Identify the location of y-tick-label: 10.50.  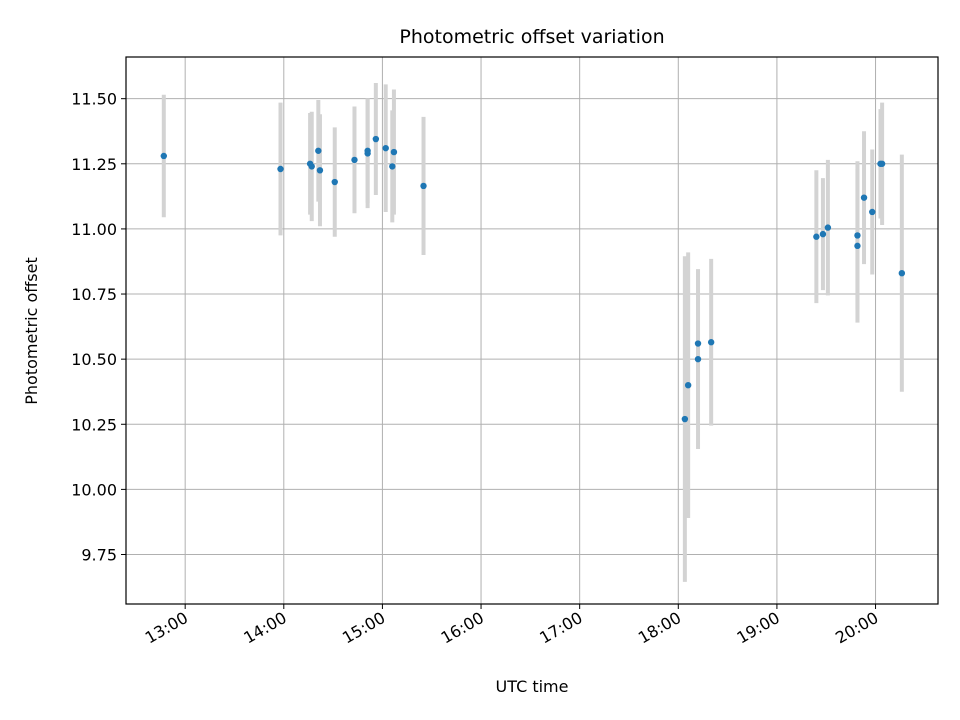
(94, 359).